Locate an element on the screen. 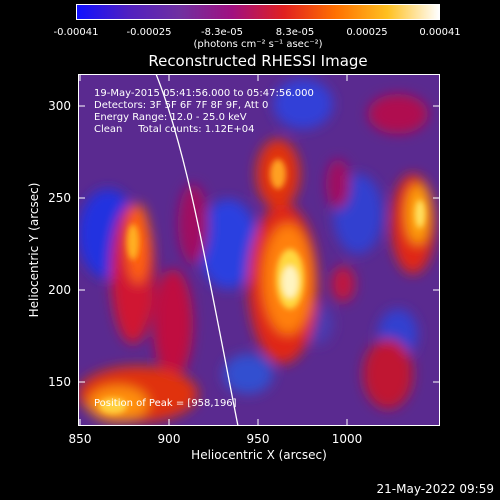  time-range-label: 19-May-2015 05:41:56.000 to 05:47:56.000 is located at coordinates (204, 93).